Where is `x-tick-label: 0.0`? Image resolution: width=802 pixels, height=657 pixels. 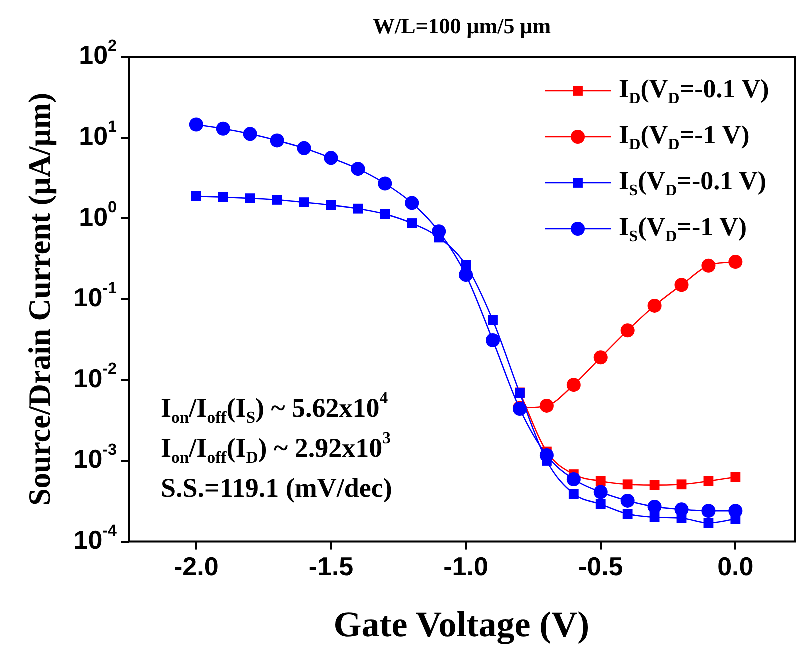 x-tick-label: 0.0 is located at coordinates (736, 567).